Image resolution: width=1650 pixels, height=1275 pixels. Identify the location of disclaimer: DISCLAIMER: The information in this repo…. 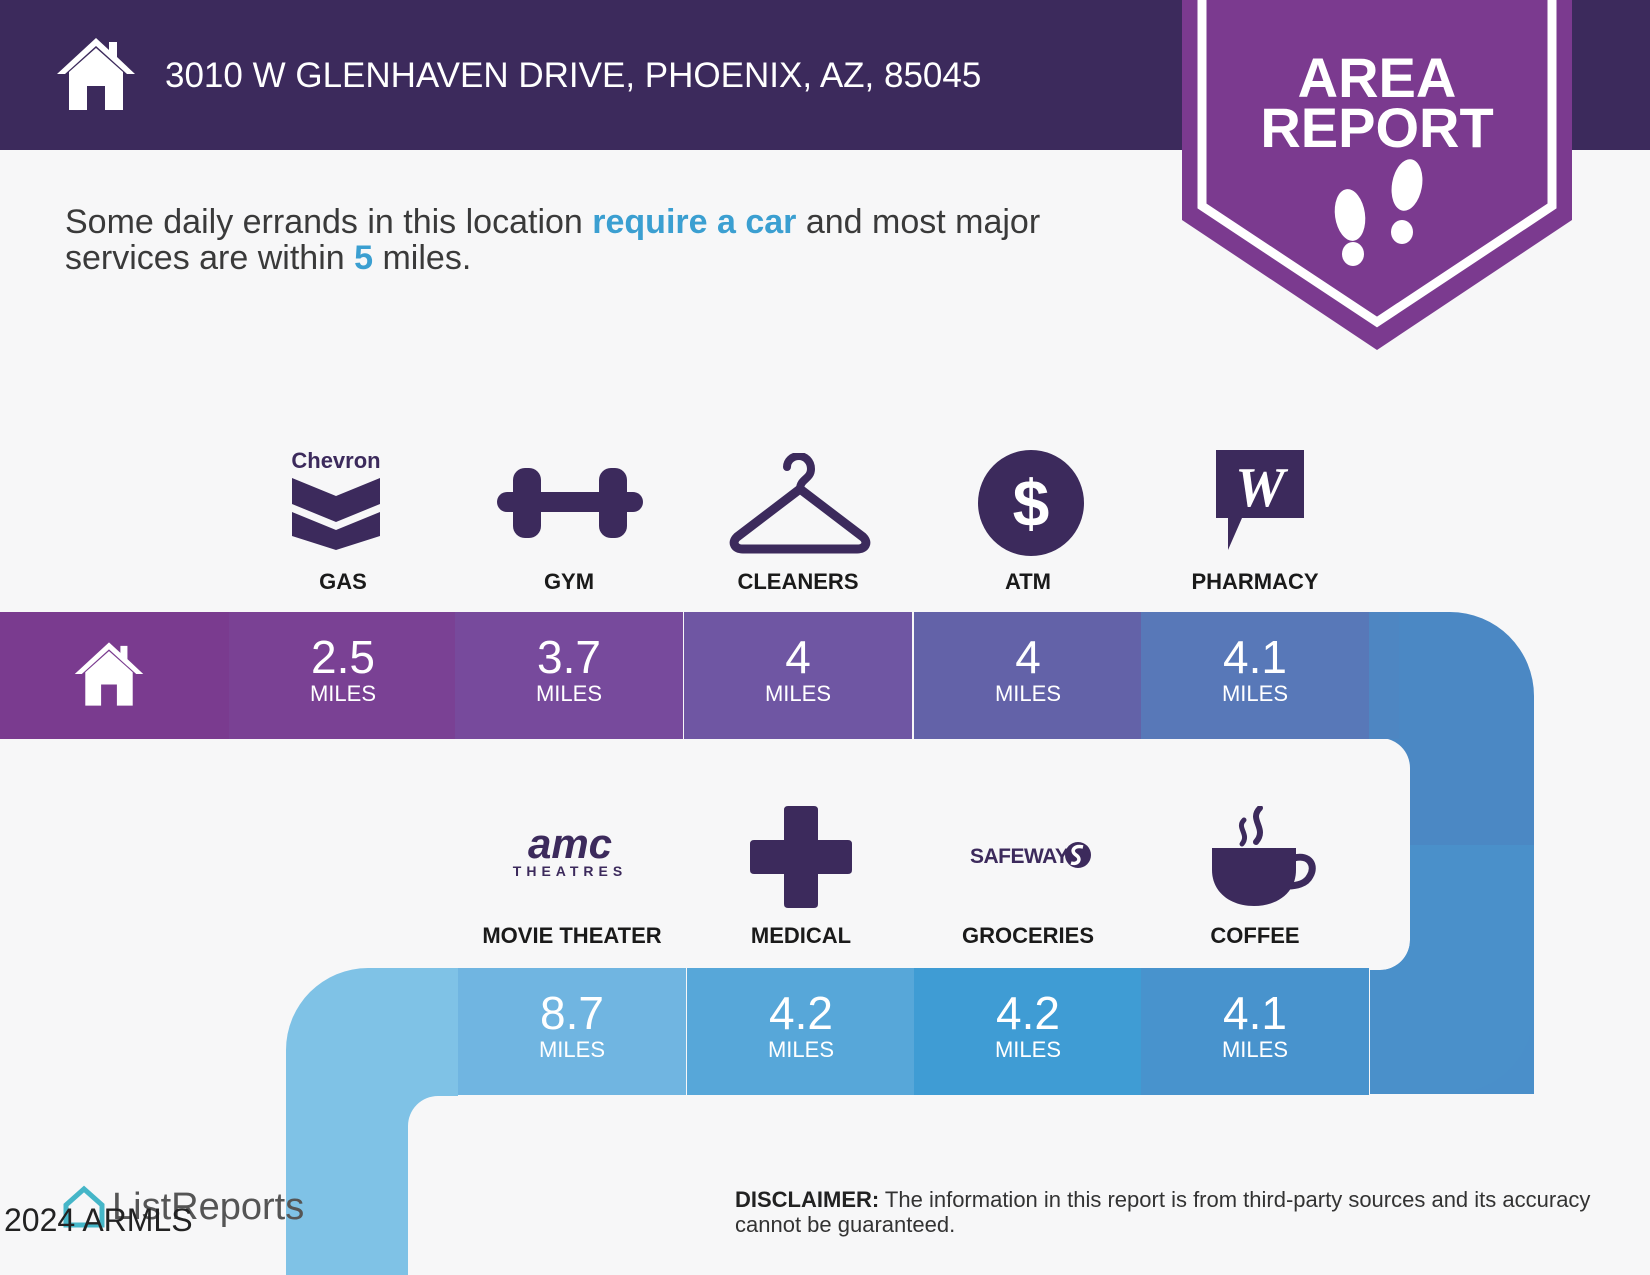
(1175, 1212).